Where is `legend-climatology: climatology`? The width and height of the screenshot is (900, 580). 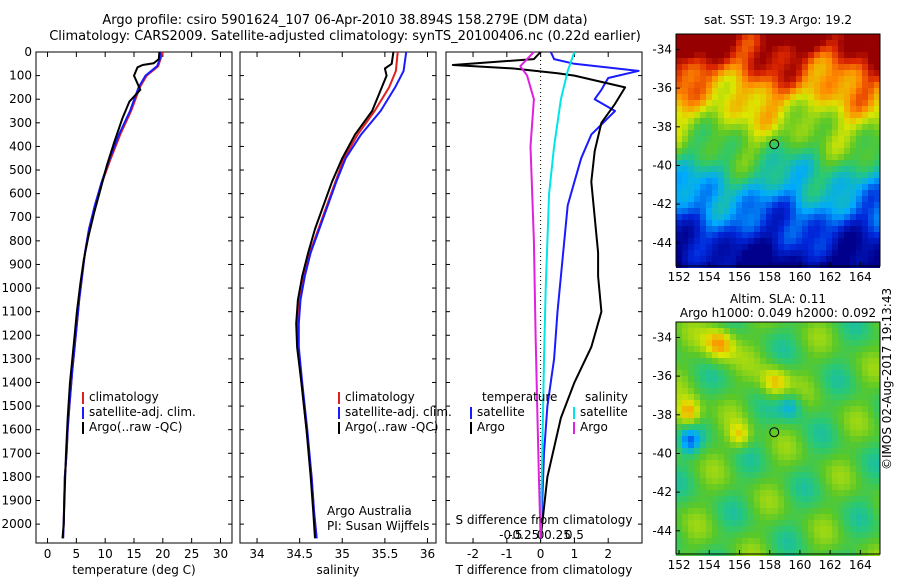 legend-climatology: climatology is located at coordinates (380, 397).